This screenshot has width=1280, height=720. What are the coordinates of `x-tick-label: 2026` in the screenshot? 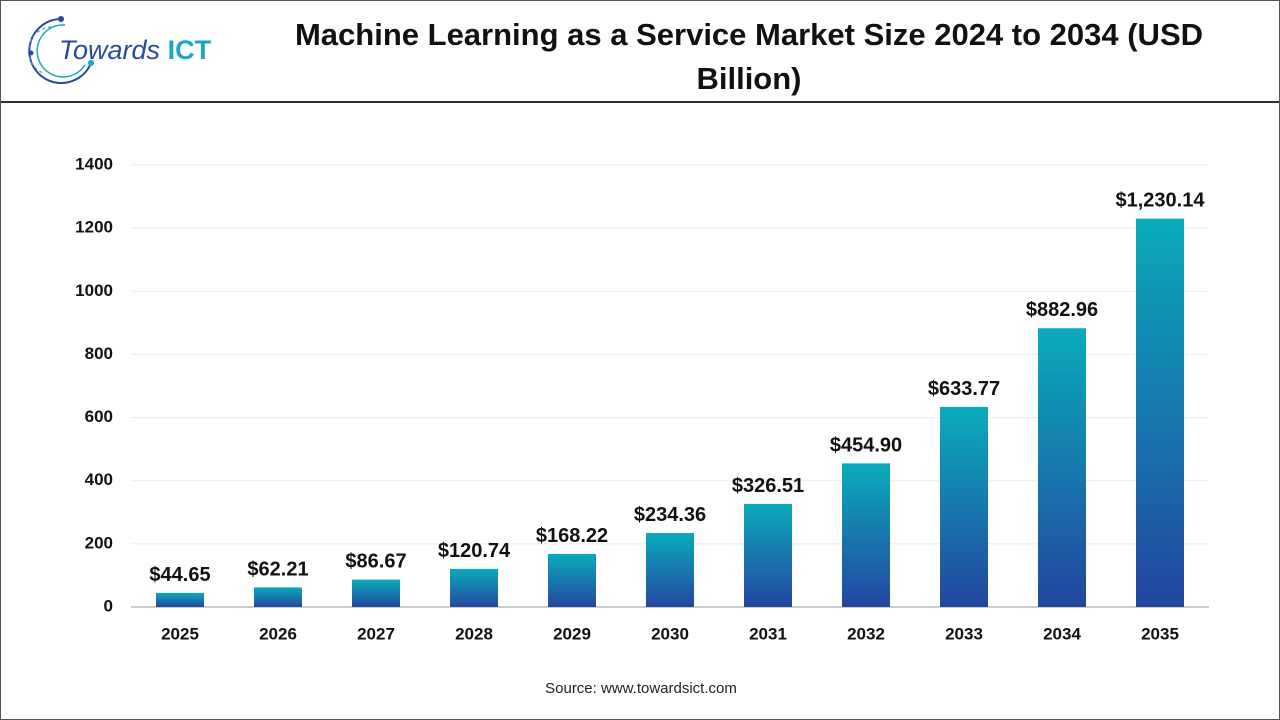 It's located at (278, 633).